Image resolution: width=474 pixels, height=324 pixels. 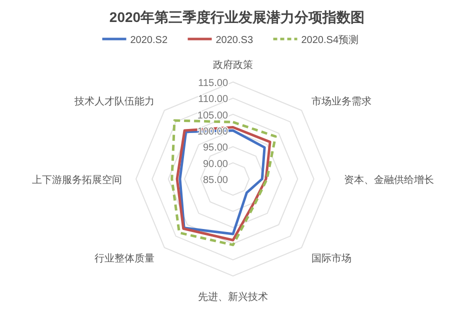 I want to click on spoke-label: 国际市场, so click(x=331, y=258).